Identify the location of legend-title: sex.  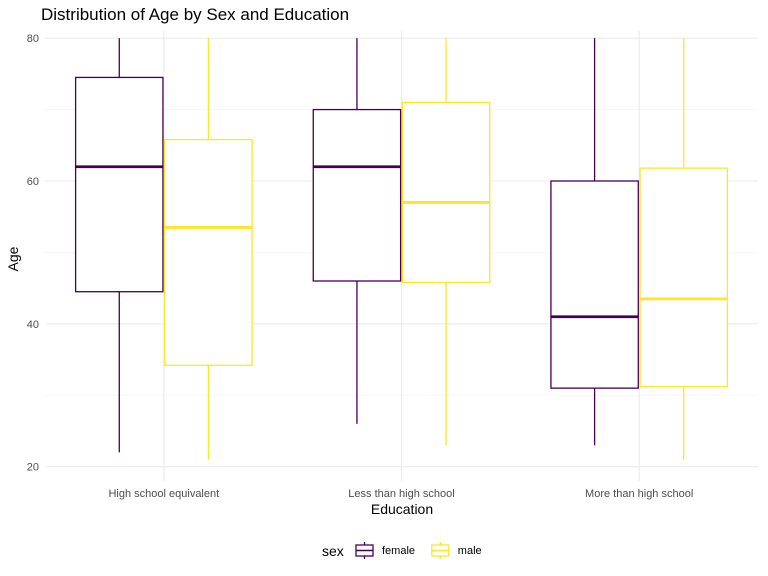
(333, 551).